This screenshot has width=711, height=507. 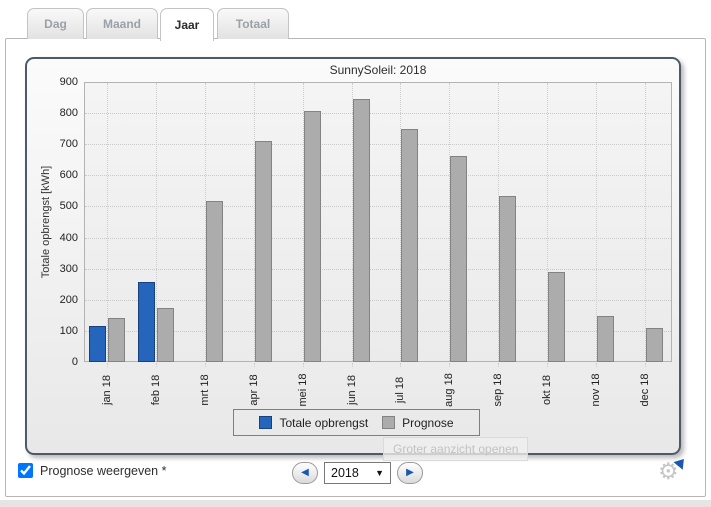 What do you see at coordinates (68, 268) in the screenshot?
I see `y-tick-label: 300` at bounding box center [68, 268].